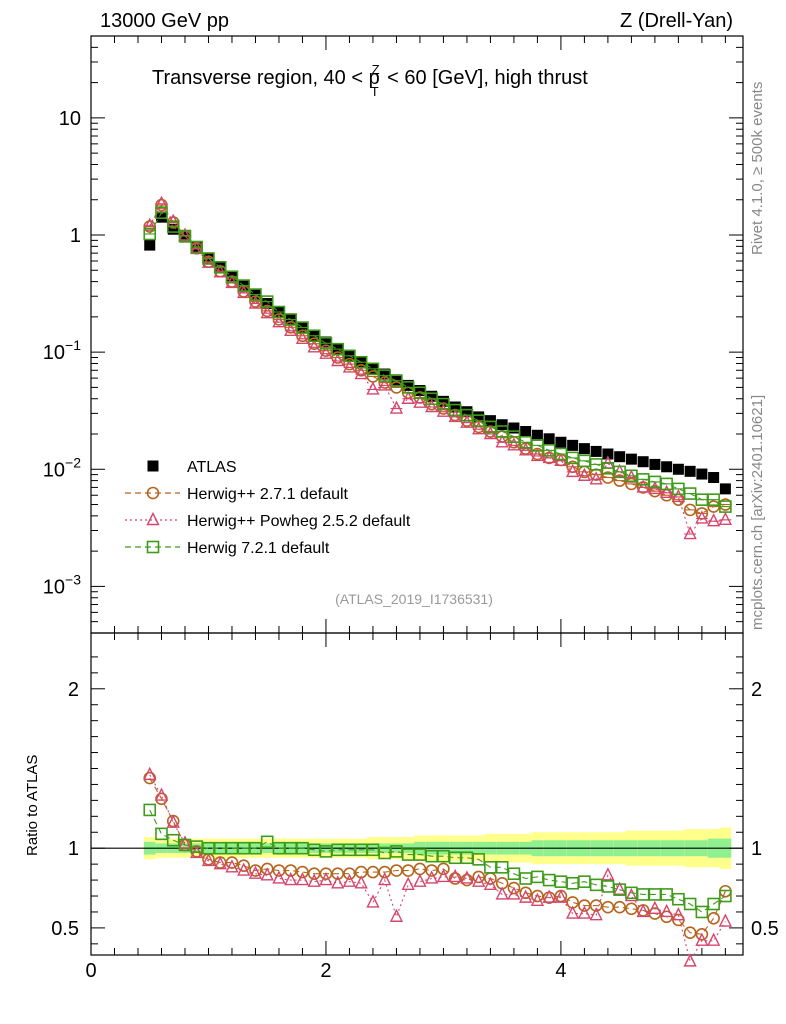 This screenshot has width=786, height=1024. Describe the element at coordinates (414, 599) in the screenshot. I see `analysis-id-label: (ATLAS_2019_I1736531)` at that location.